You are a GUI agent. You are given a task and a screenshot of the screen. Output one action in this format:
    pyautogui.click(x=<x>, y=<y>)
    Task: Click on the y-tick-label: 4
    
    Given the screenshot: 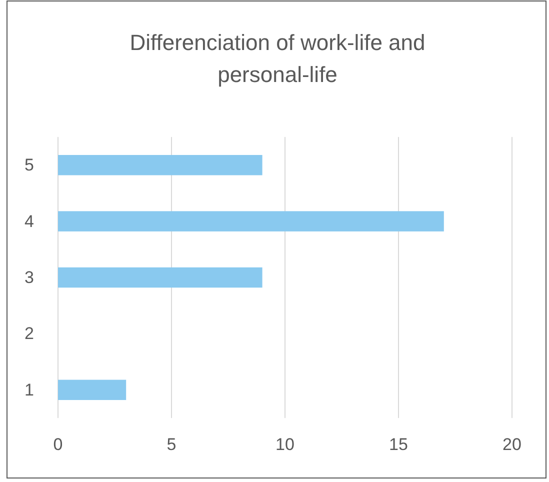 What is the action you would take?
    pyautogui.click(x=29, y=221)
    